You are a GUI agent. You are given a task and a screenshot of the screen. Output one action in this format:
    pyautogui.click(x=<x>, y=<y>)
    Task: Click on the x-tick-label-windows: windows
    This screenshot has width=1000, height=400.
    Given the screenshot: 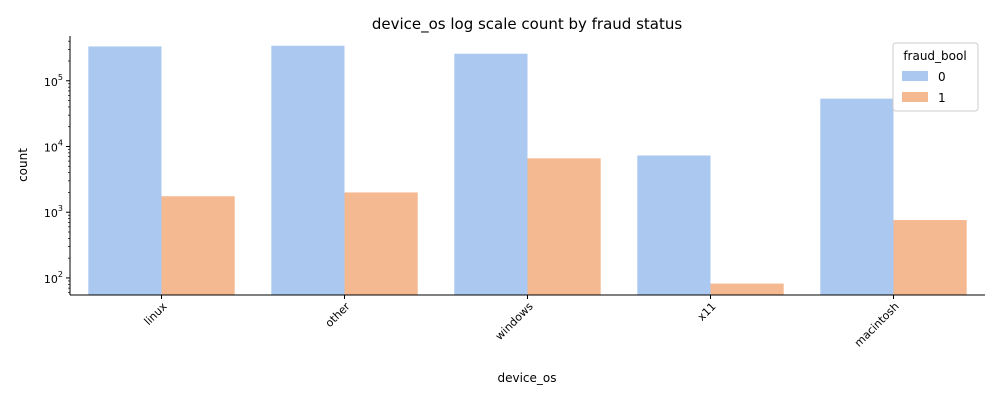 What is the action you would take?
    pyautogui.click(x=514, y=321)
    